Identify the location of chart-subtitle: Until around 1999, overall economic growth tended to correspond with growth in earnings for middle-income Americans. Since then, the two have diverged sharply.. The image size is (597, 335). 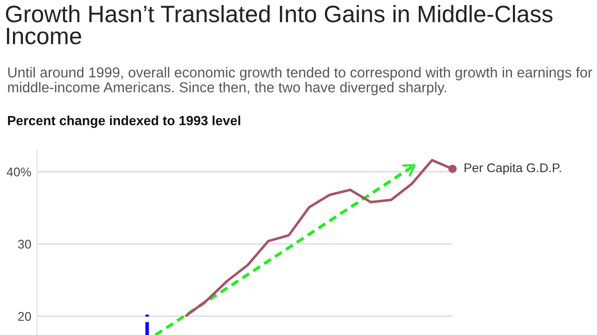
(300, 81).